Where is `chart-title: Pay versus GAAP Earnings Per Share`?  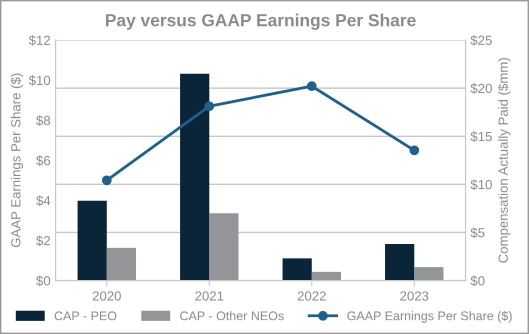 chart-title: Pay versus GAAP Earnings Per Share is located at coordinates (261, 22).